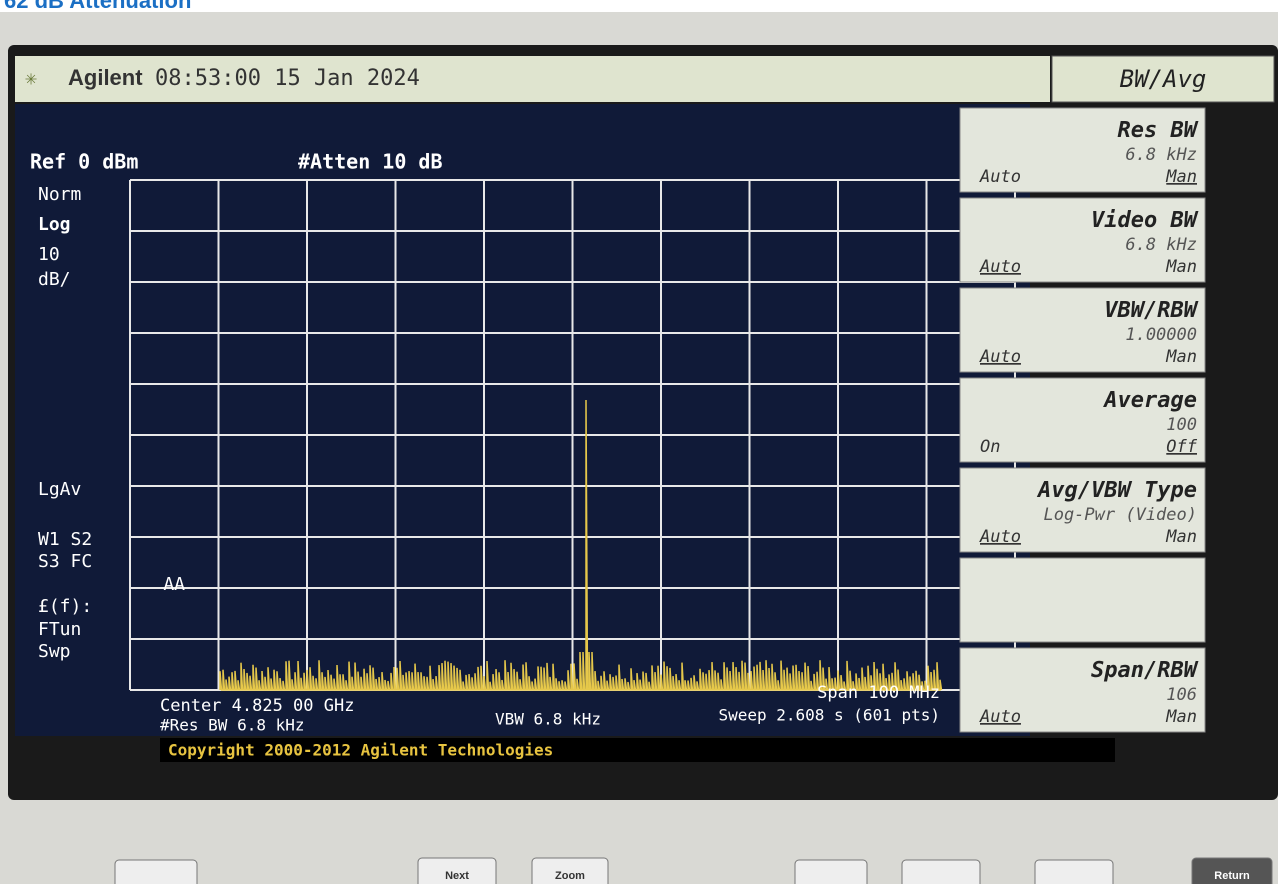 The height and width of the screenshot is (884, 1278). I want to click on softkey-title: Span/RBW, so click(1145, 670).